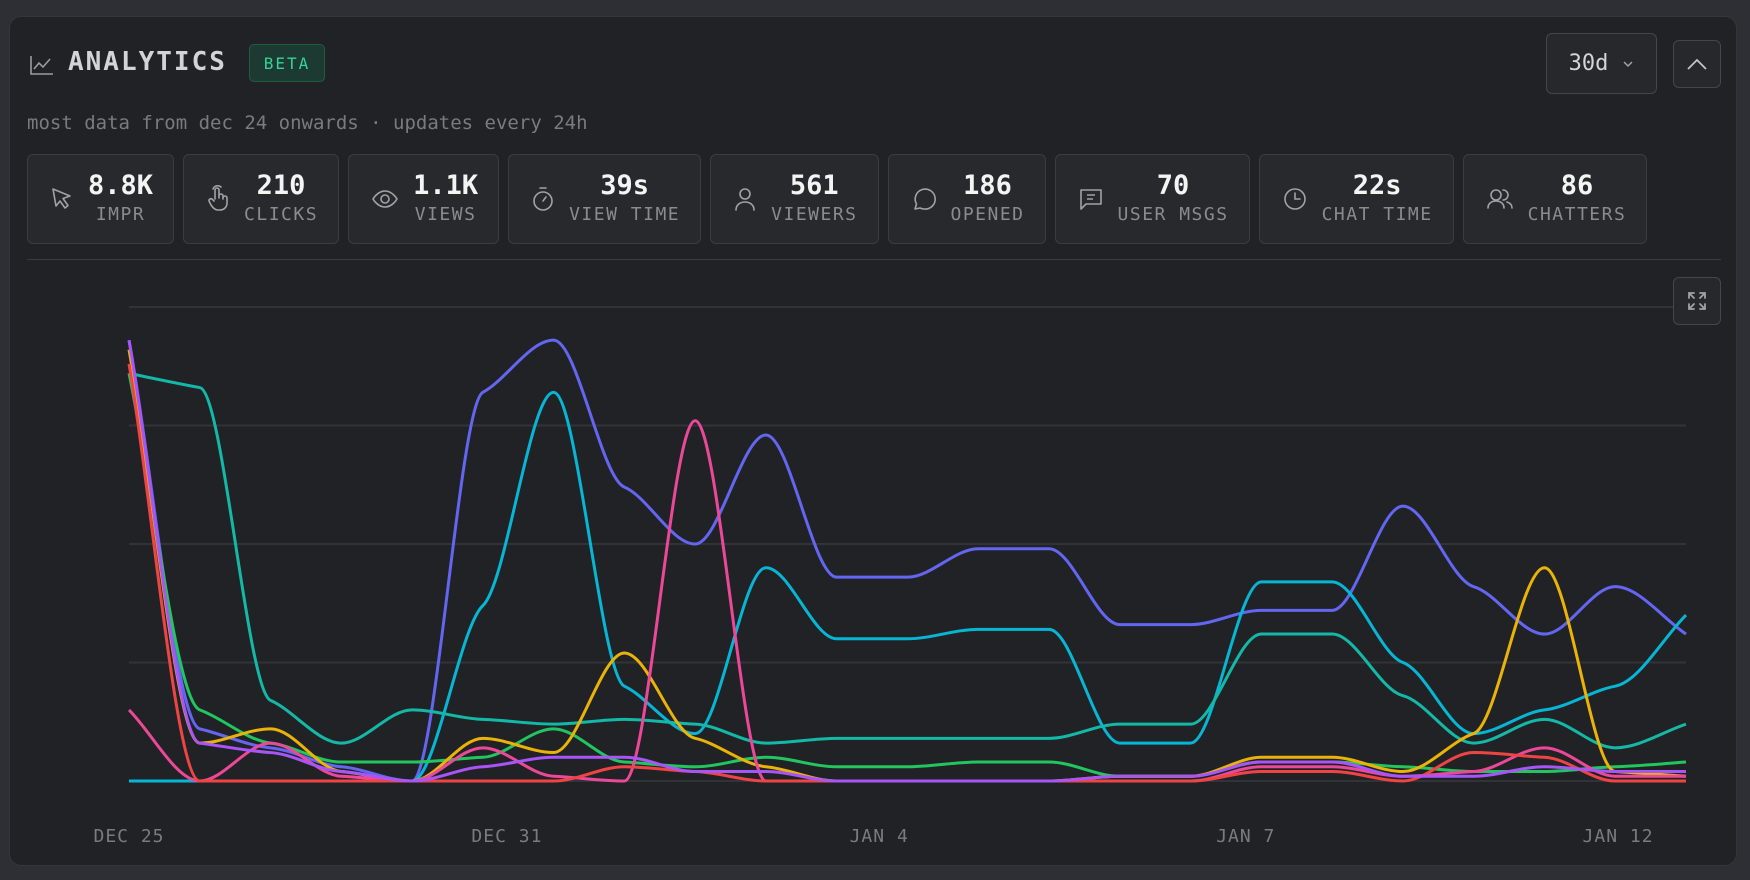 The width and height of the screenshot is (1750, 880). What do you see at coordinates (385, 199) in the screenshot?
I see `eye-icon` at bounding box center [385, 199].